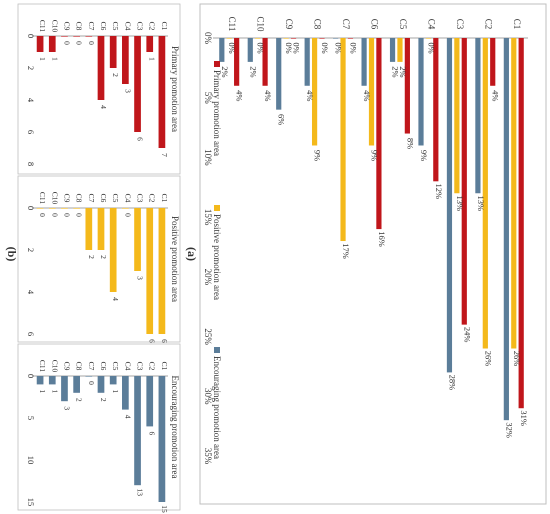 This screenshot has width=550, height=514. Describe the element at coordinates (31, 164) in the screenshot. I see `axis-b-tick-label: 8` at that location.